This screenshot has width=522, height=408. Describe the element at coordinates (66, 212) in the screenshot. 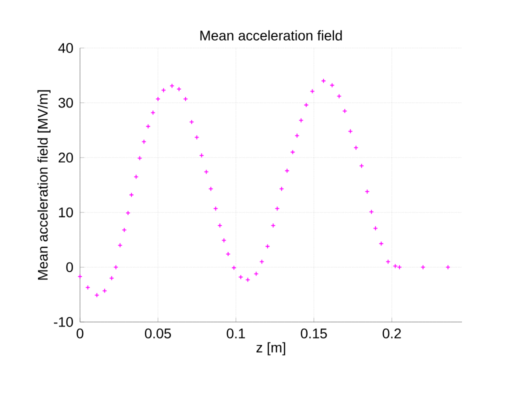

I see `y-tick-label: 10` at that location.